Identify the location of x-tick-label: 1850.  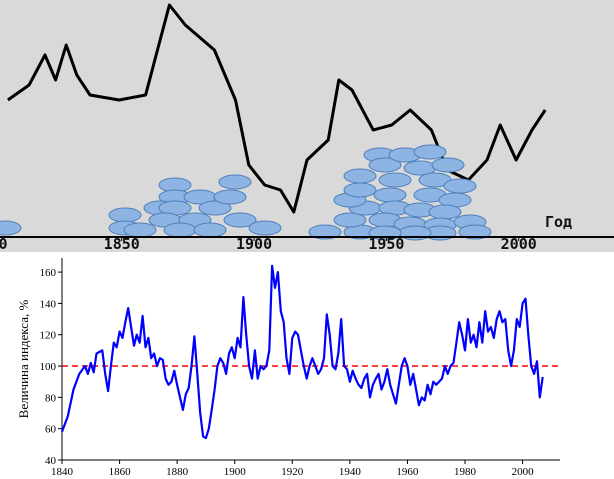
(122, 244).